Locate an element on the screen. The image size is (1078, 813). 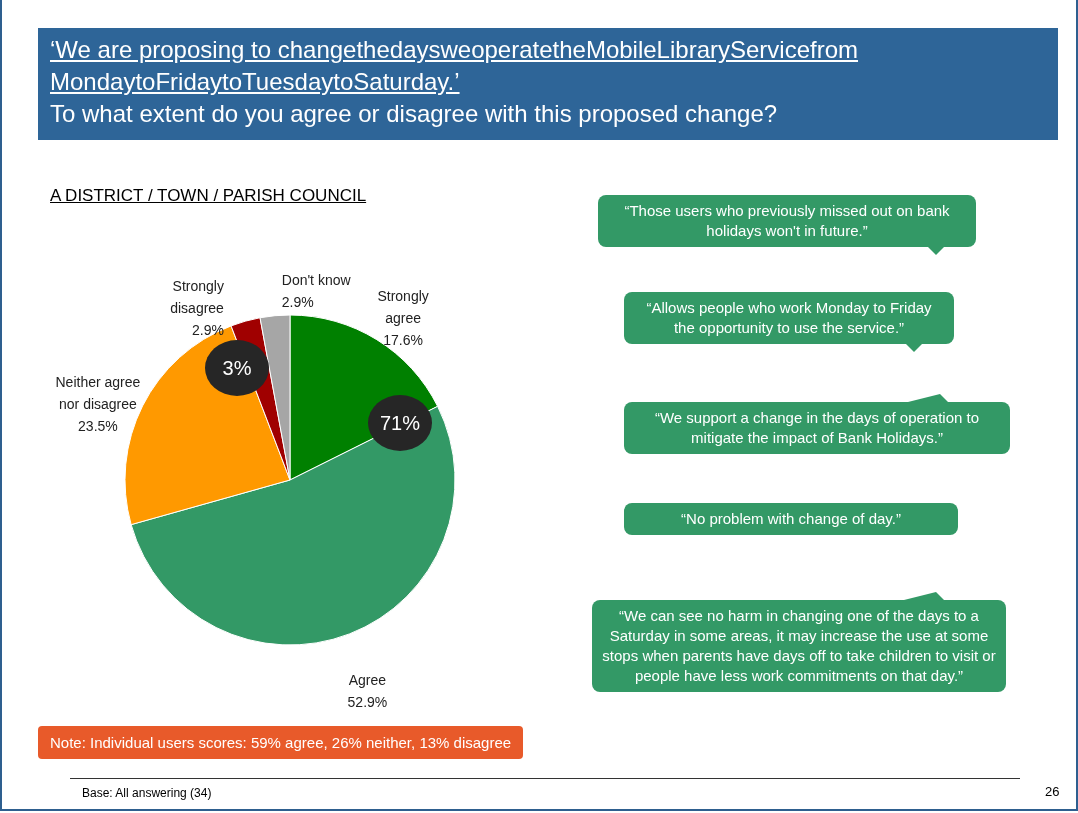
data-label: 52.9% is located at coordinates (367, 701).